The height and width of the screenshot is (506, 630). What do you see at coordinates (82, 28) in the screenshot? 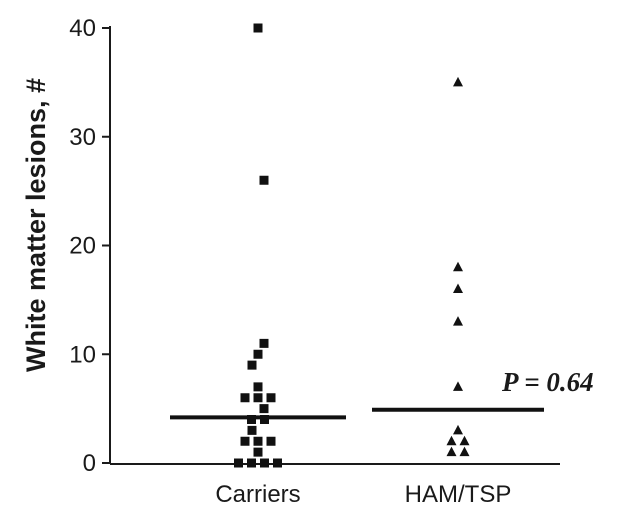
I see `y-tick-label: 40` at bounding box center [82, 28].